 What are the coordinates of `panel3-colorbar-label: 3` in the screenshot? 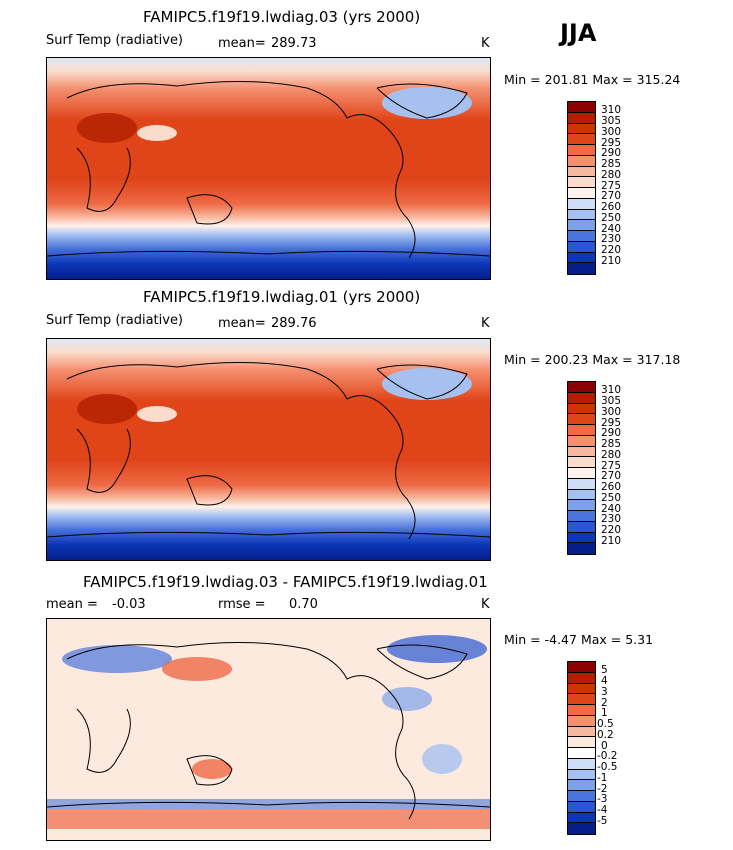 It's located at (604, 692).